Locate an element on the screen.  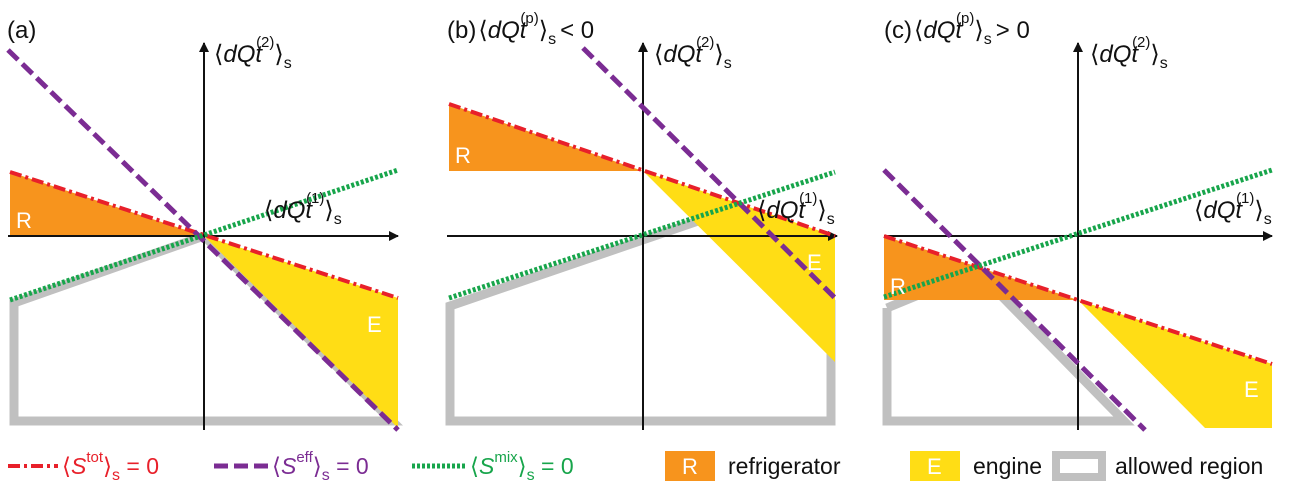
legend-total-label: ⟨Stot⟩s = 0 is located at coordinates (110, 465).